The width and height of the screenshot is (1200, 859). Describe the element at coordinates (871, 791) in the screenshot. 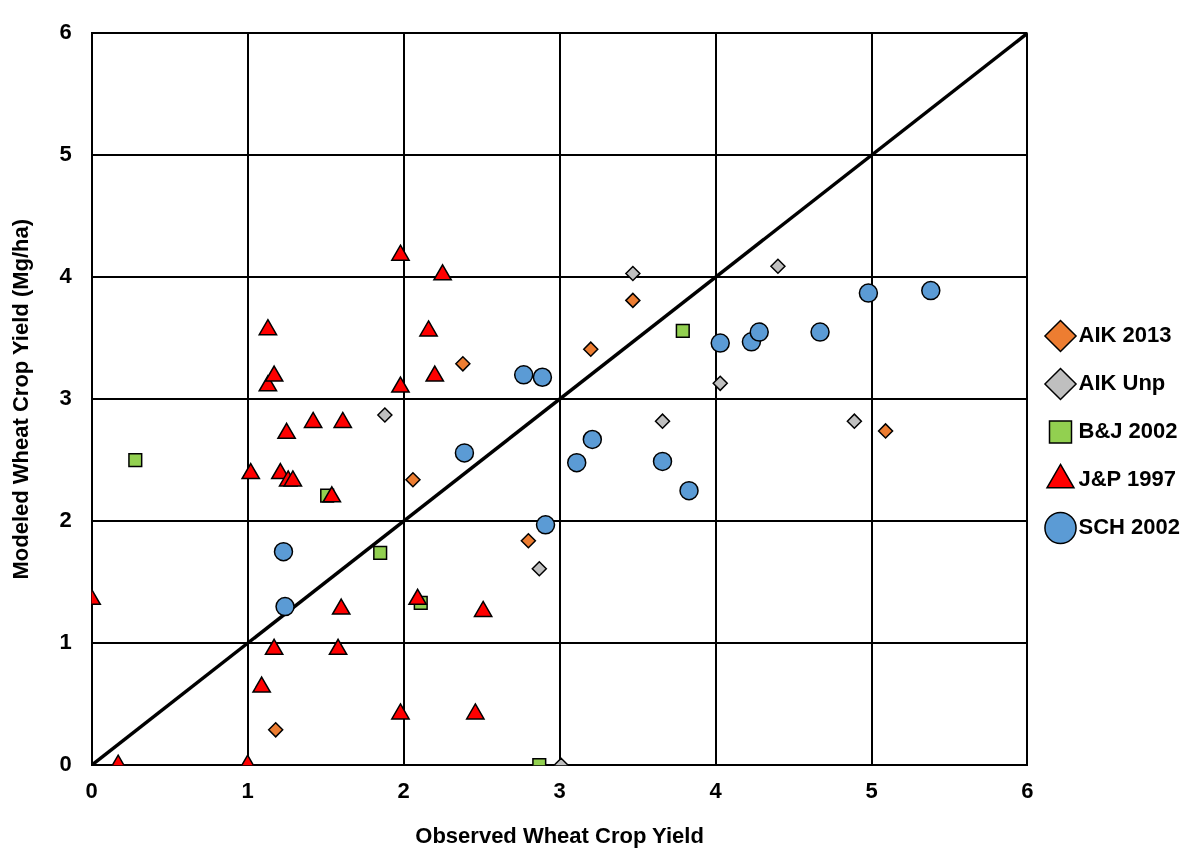

I see `x-tick-label: 5` at that location.